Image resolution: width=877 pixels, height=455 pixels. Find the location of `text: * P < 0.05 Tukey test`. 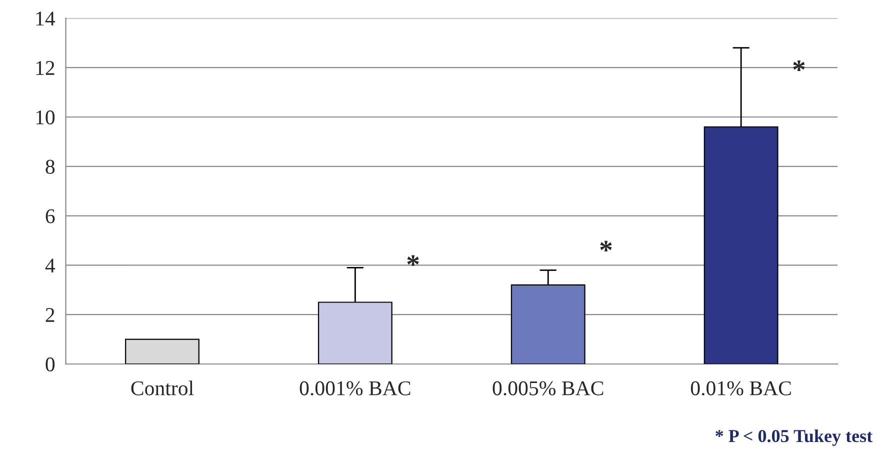

text: * P < 0.05 Tukey test is located at coordinates (794, 437).